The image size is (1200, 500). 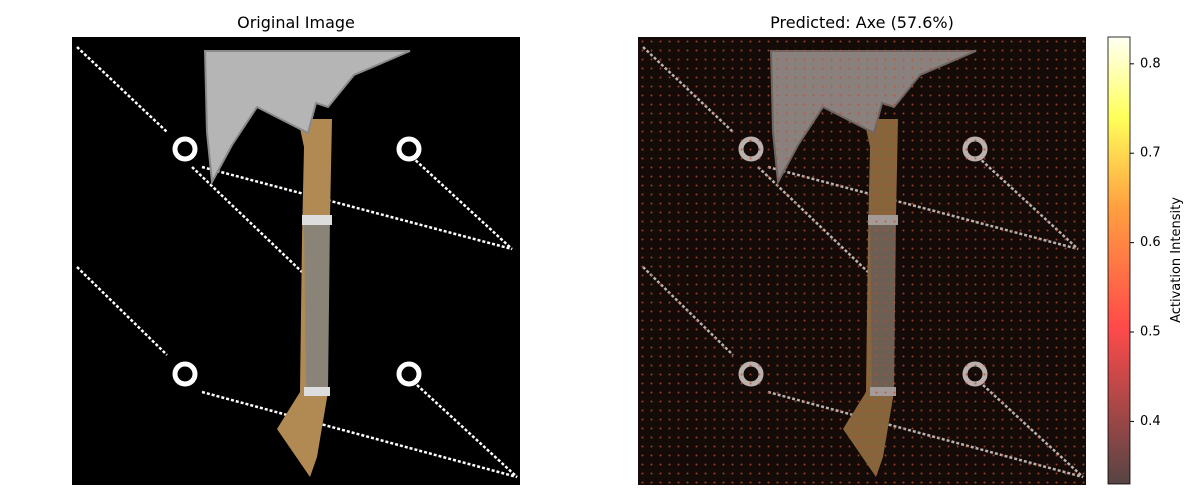 I want to click on colorbar-tick-label: 0.4, so click(x=1150, y=421).